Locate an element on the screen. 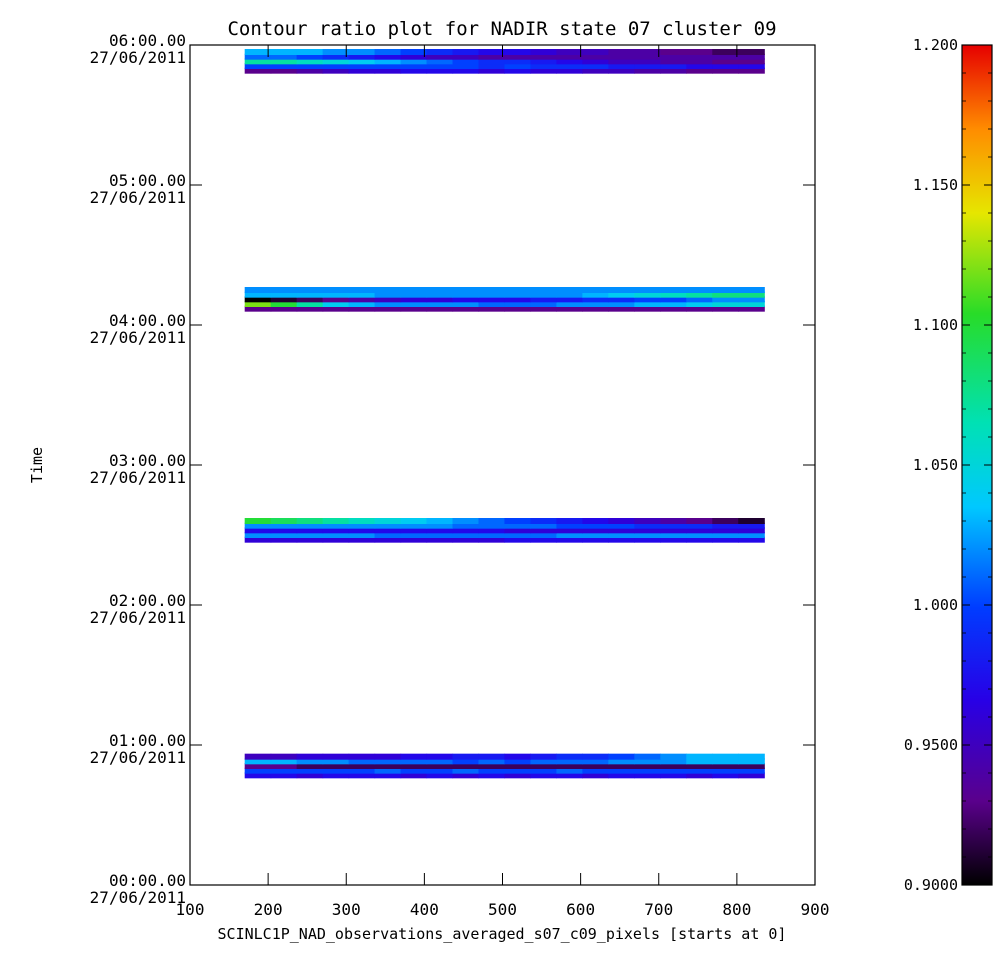 This screenshot has width=997, height=958. y-axis-label: Time is located at coordinates (37, 465).